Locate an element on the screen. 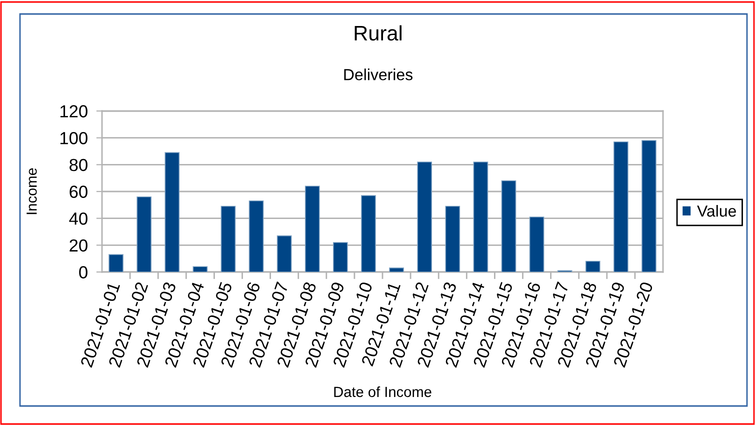  x-axis-title: Date of Income is located at coordinates (383, 392).